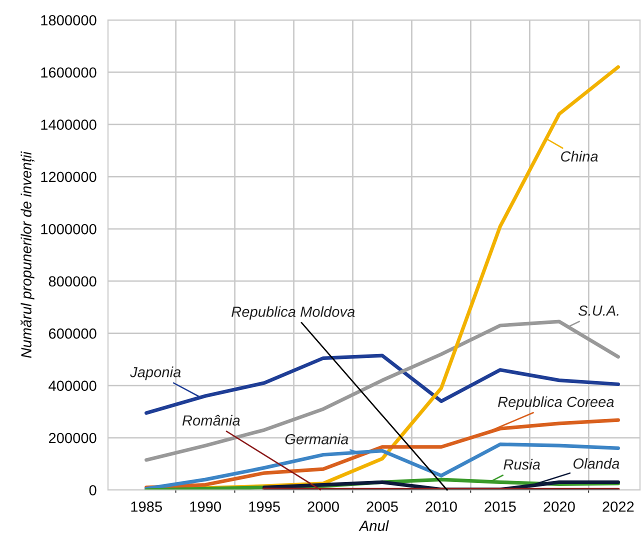  What do you see at coordinates (598, 310) in the screenshot?
I see `series-label: S.U.A.` at bounding box center [598, 310].